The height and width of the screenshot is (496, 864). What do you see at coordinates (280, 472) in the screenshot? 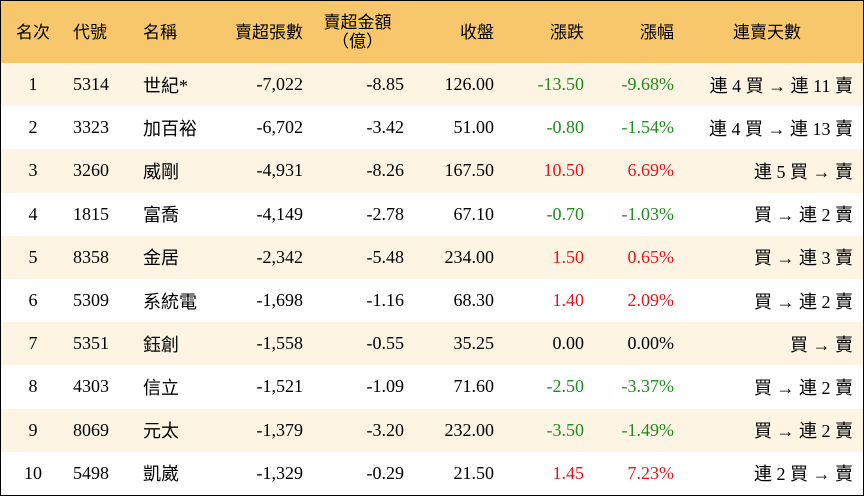
I see `table-cell: -1,329` at bounding box center [280, 472].